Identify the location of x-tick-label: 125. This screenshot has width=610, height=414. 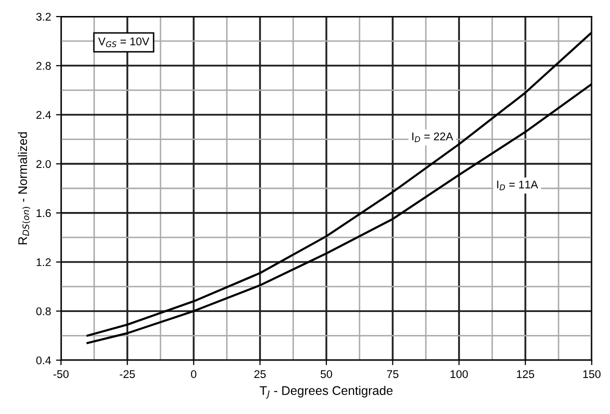
(525, 374).